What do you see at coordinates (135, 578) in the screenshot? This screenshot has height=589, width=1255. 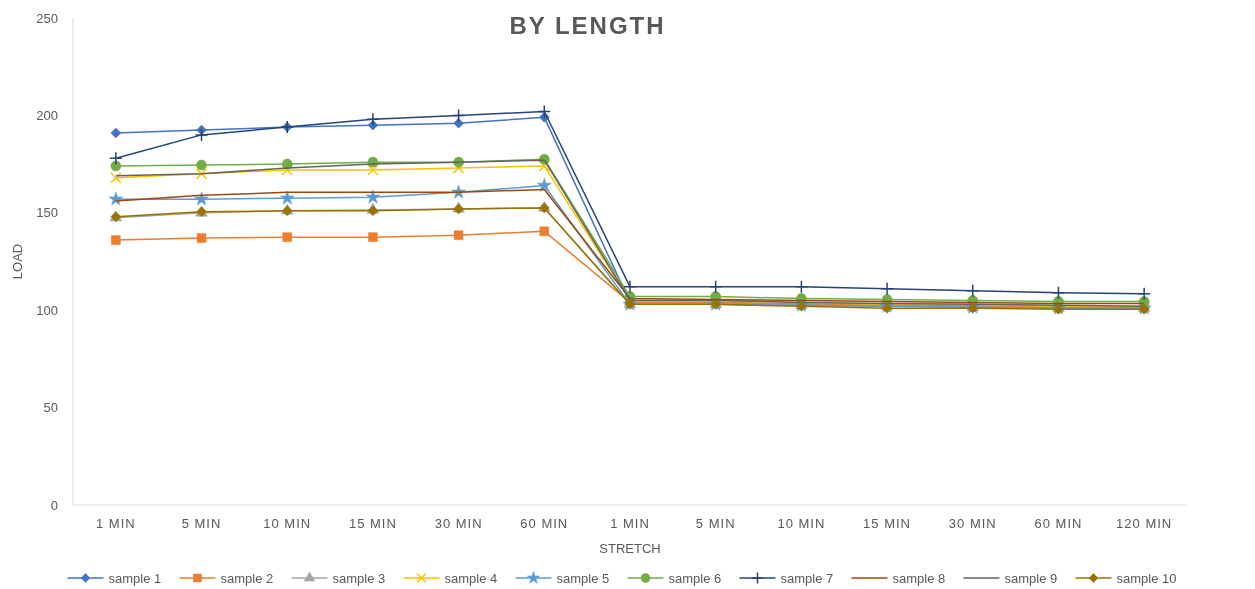 I see `legend-label: sample 1` at bounding box center [135, 578].